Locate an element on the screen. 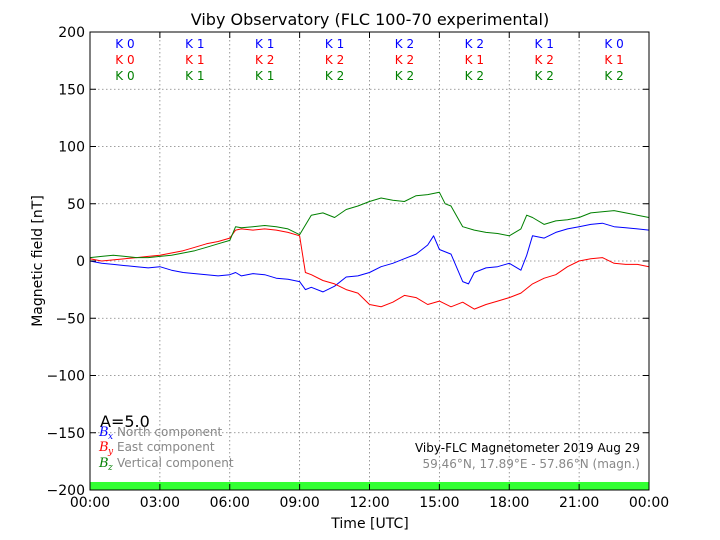 The height and width of the screenshot is (540, 720). x-tick-label-7: 21:00 is located at coordinates (579, 503).